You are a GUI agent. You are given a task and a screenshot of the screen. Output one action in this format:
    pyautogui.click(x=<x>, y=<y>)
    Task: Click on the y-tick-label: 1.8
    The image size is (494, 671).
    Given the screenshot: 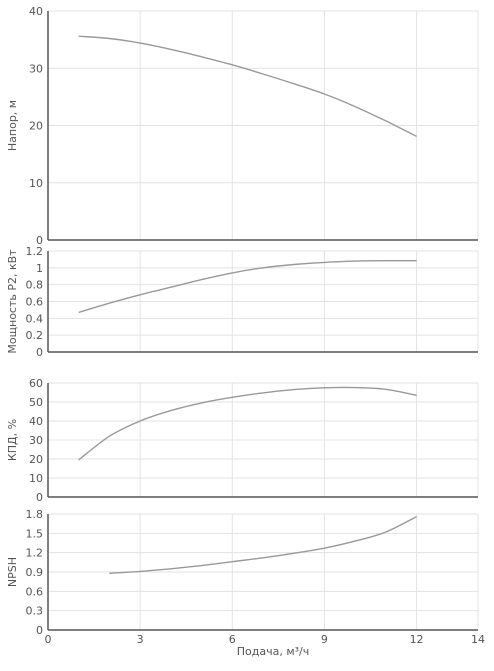 What is the action you would take?
    pyautogui.click(x=35, y=514)
    